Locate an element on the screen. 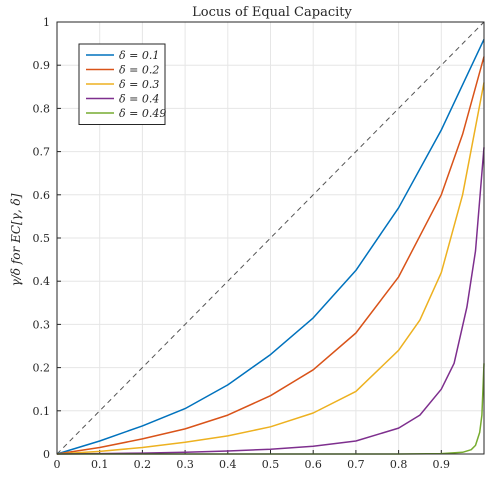  chart-title: Locus of Equal Capacity is located at coordinates (272, 12).